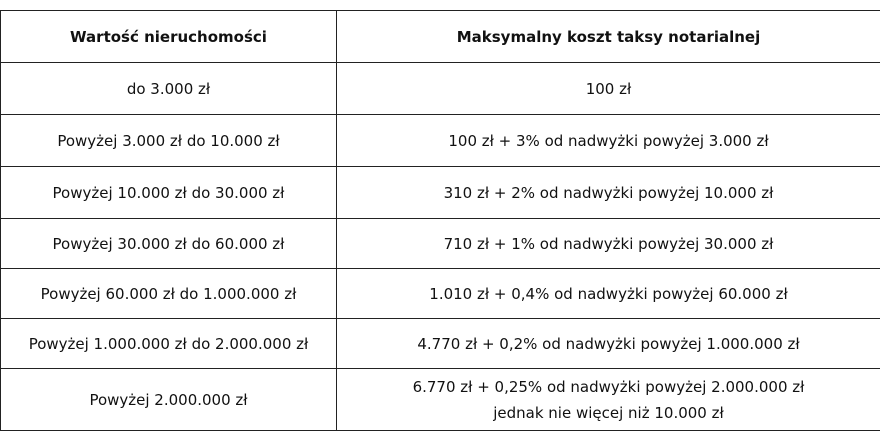 This screenshot has width=880, height=436. What do you see at coordinates (608, 88) in the screenshot?
I see `table-cell: 100 zł` at bounding box center [608, 88].